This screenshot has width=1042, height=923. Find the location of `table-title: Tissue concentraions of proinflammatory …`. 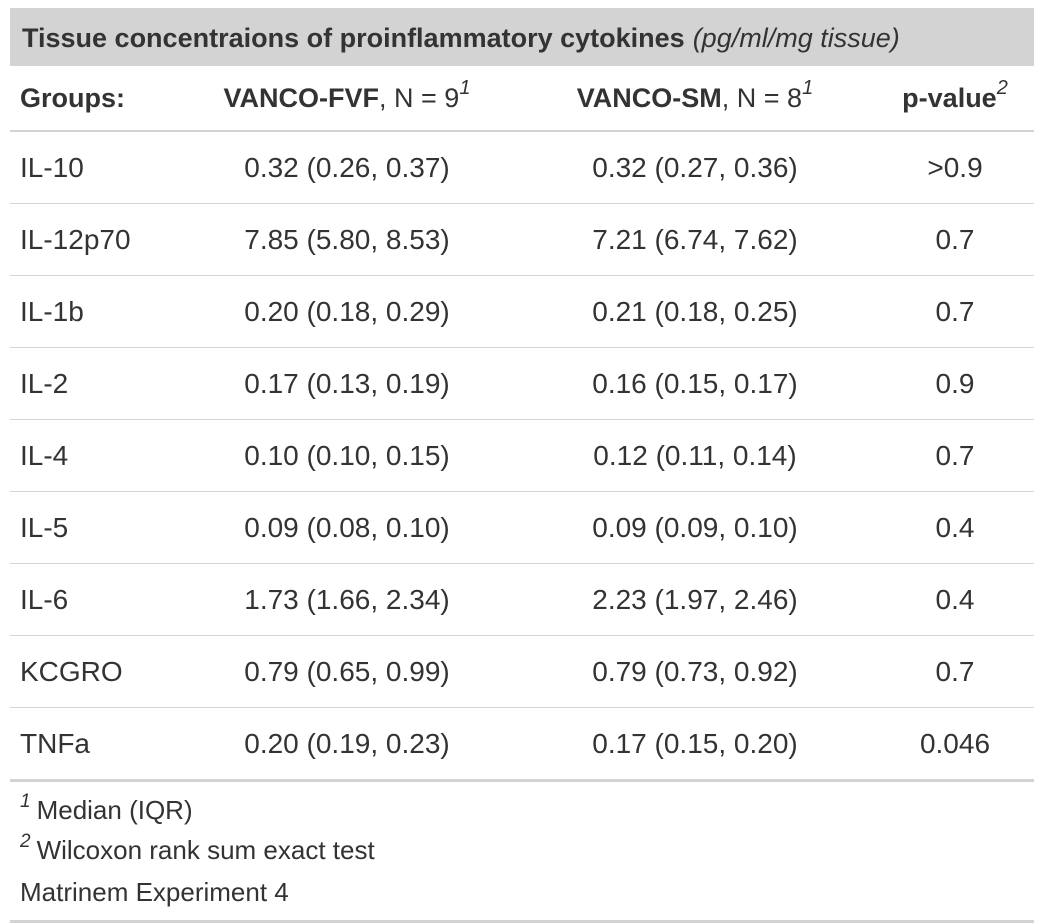

table-title: Tissue concentraions of proinflammatory … is located at coordinates (353, 38).